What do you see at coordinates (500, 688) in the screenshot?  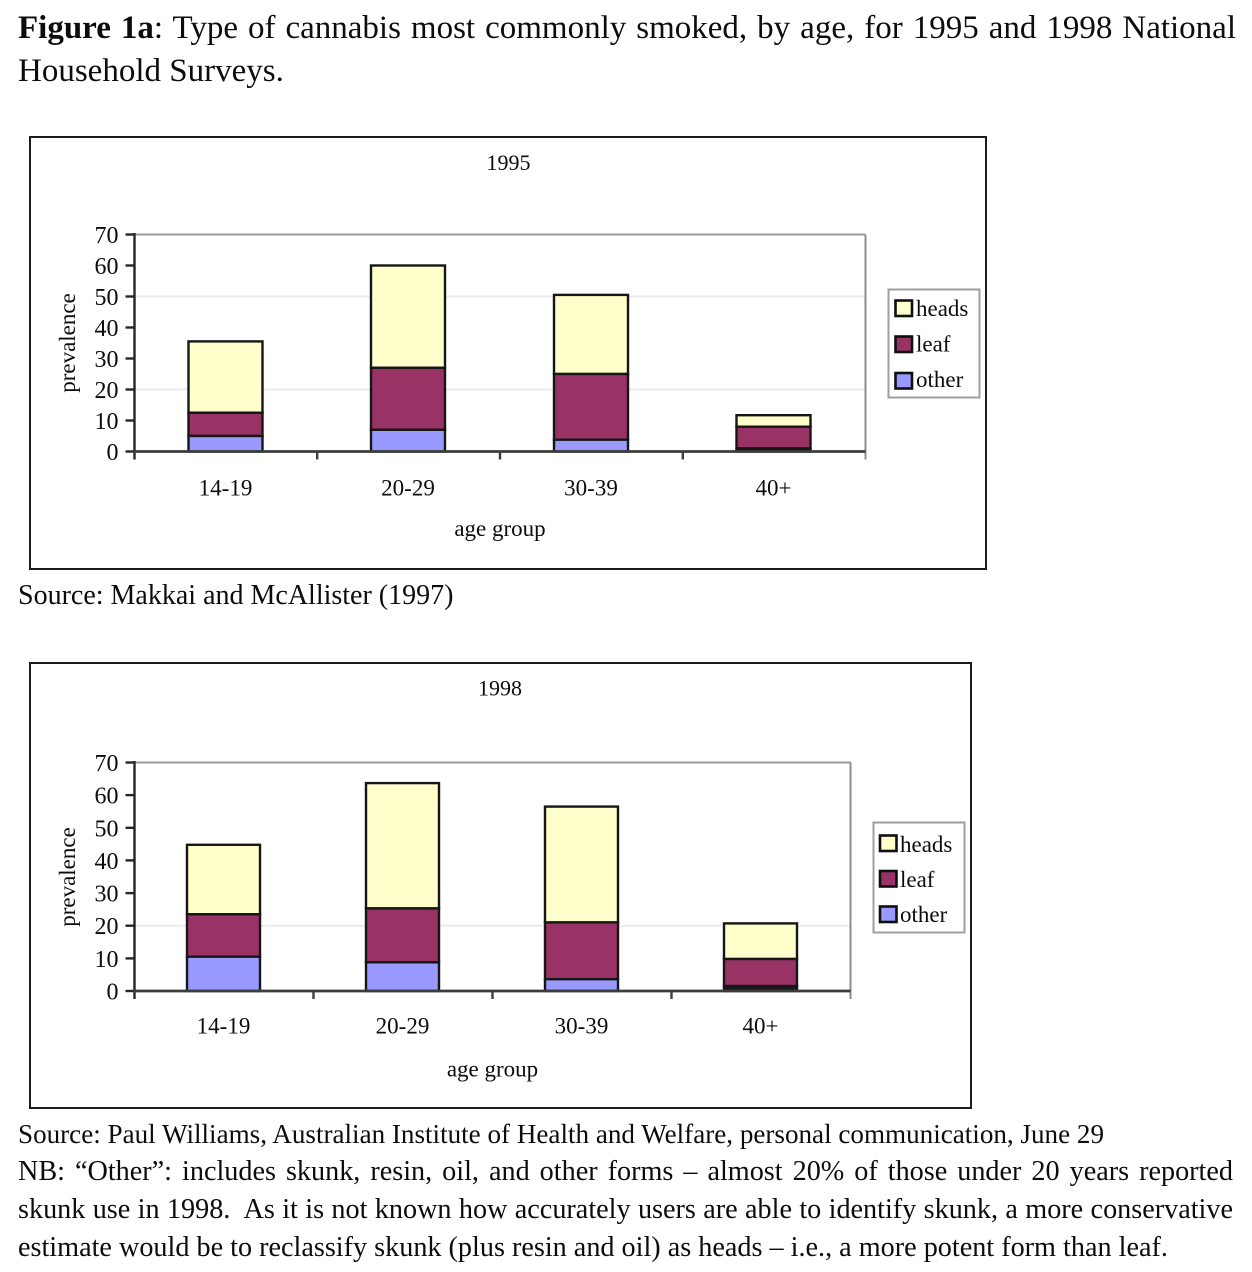 I see `svg-text: 1998` at bounding box center [500, 688].